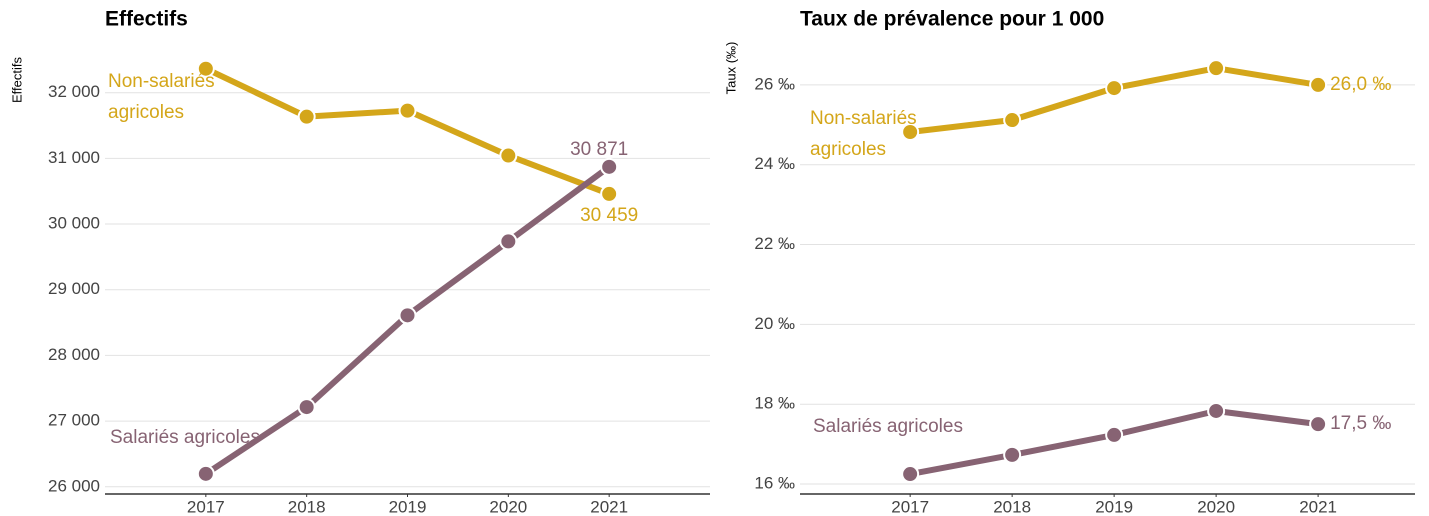  What do you see at coordinates (774, 403) in the screenshot?
I see `y-tick-label: 18 ‰` at bounding box center [774, 403].